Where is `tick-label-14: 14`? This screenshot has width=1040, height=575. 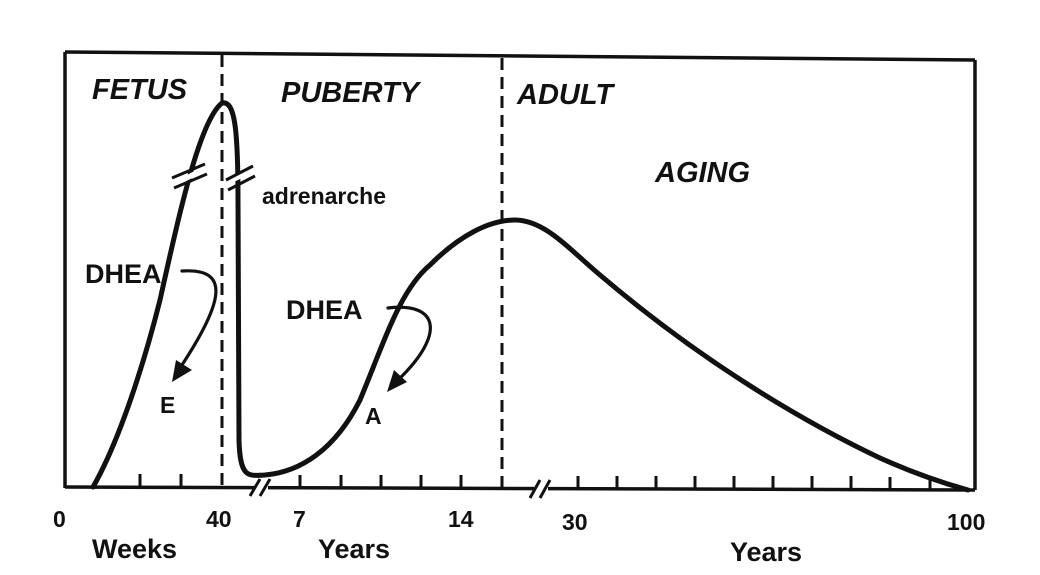 tick-label-14: 14 is located at coordinates (461, 519).